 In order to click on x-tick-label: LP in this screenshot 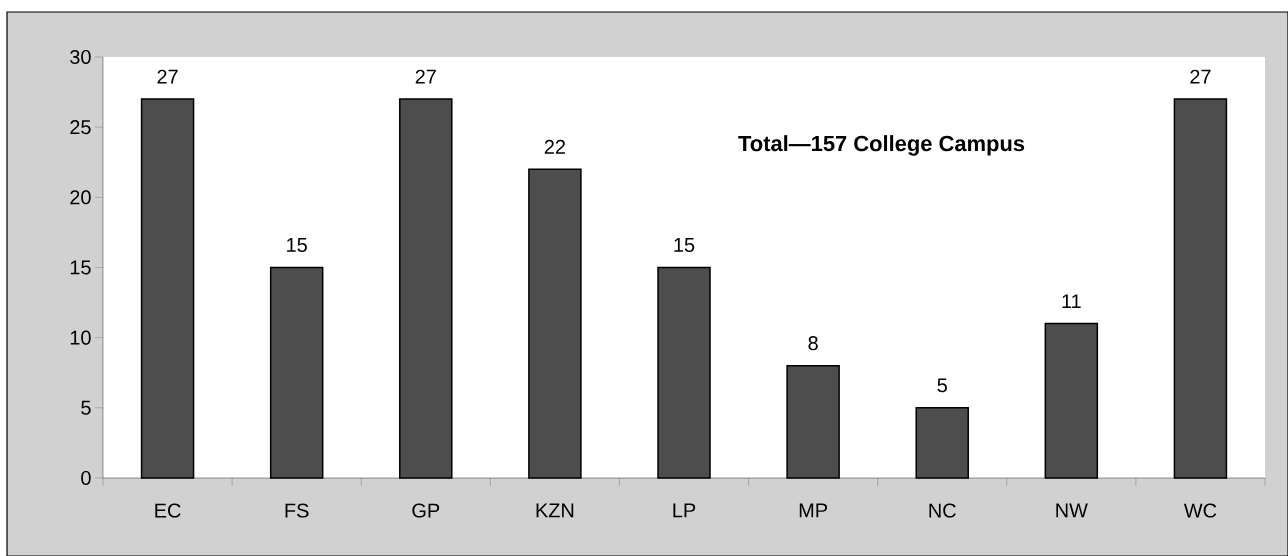, I will do `click(684, 510)`.